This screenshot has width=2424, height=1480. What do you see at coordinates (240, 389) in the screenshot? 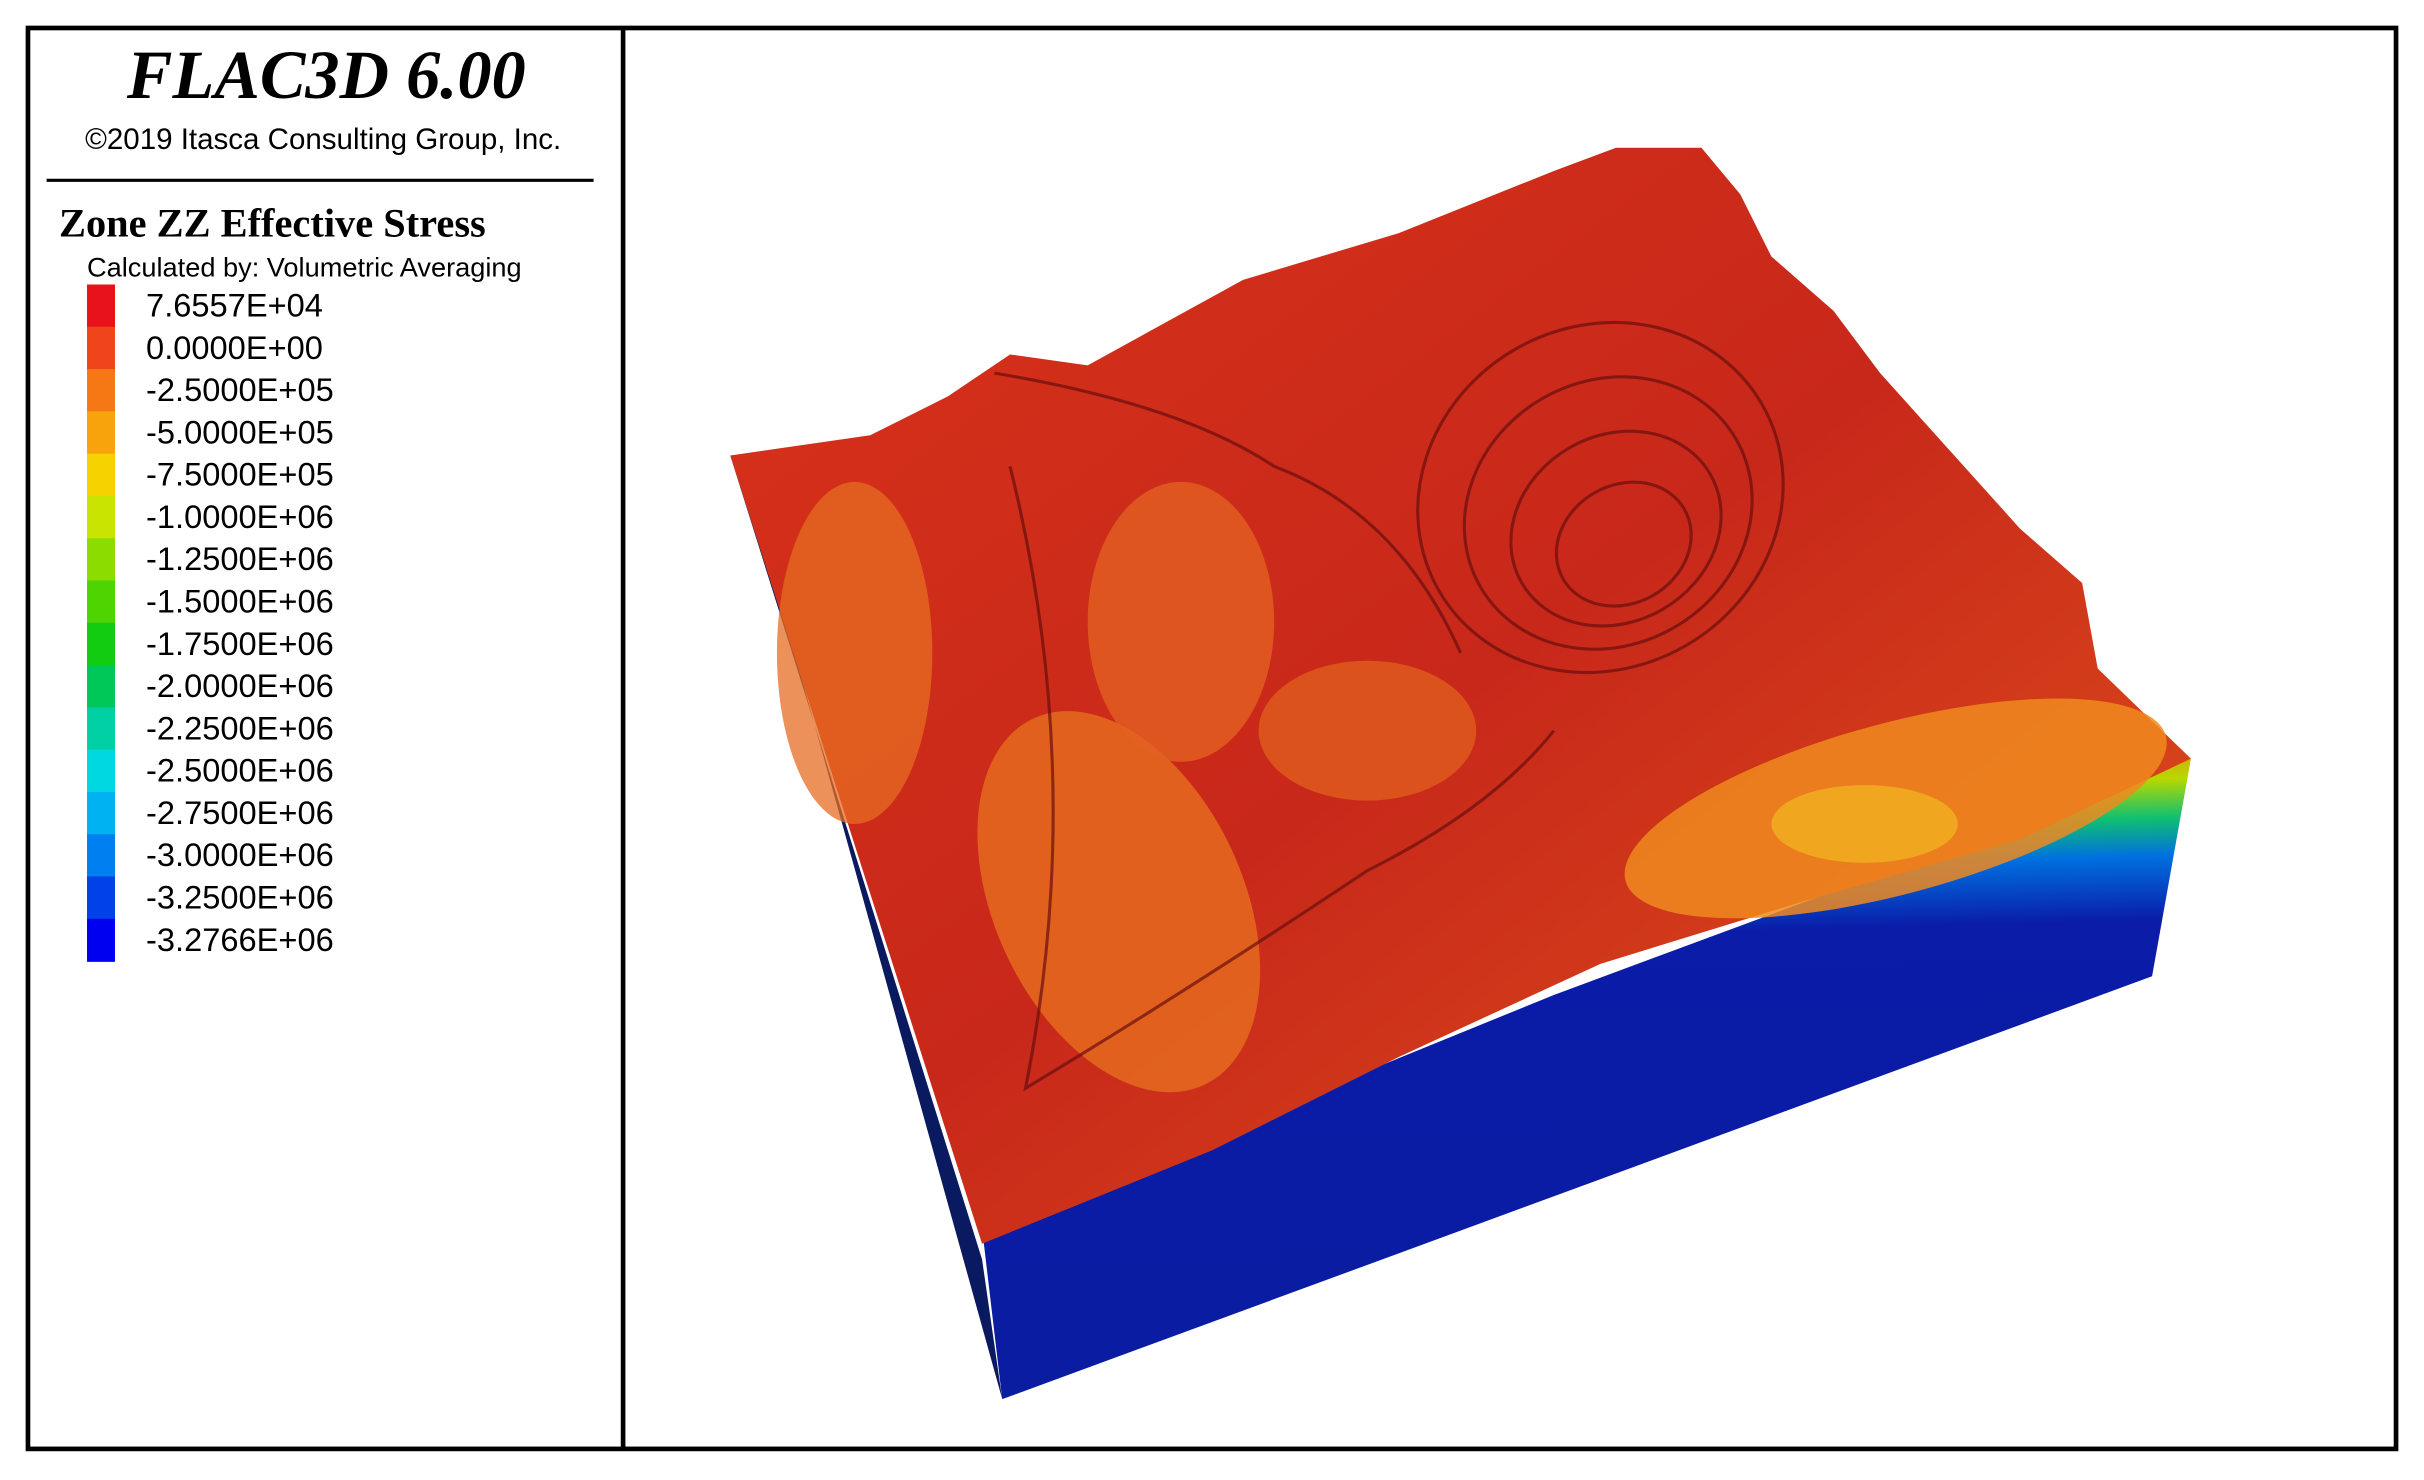
I see `legend-label: -2.5000E+05` at bounding box center [240, 389].